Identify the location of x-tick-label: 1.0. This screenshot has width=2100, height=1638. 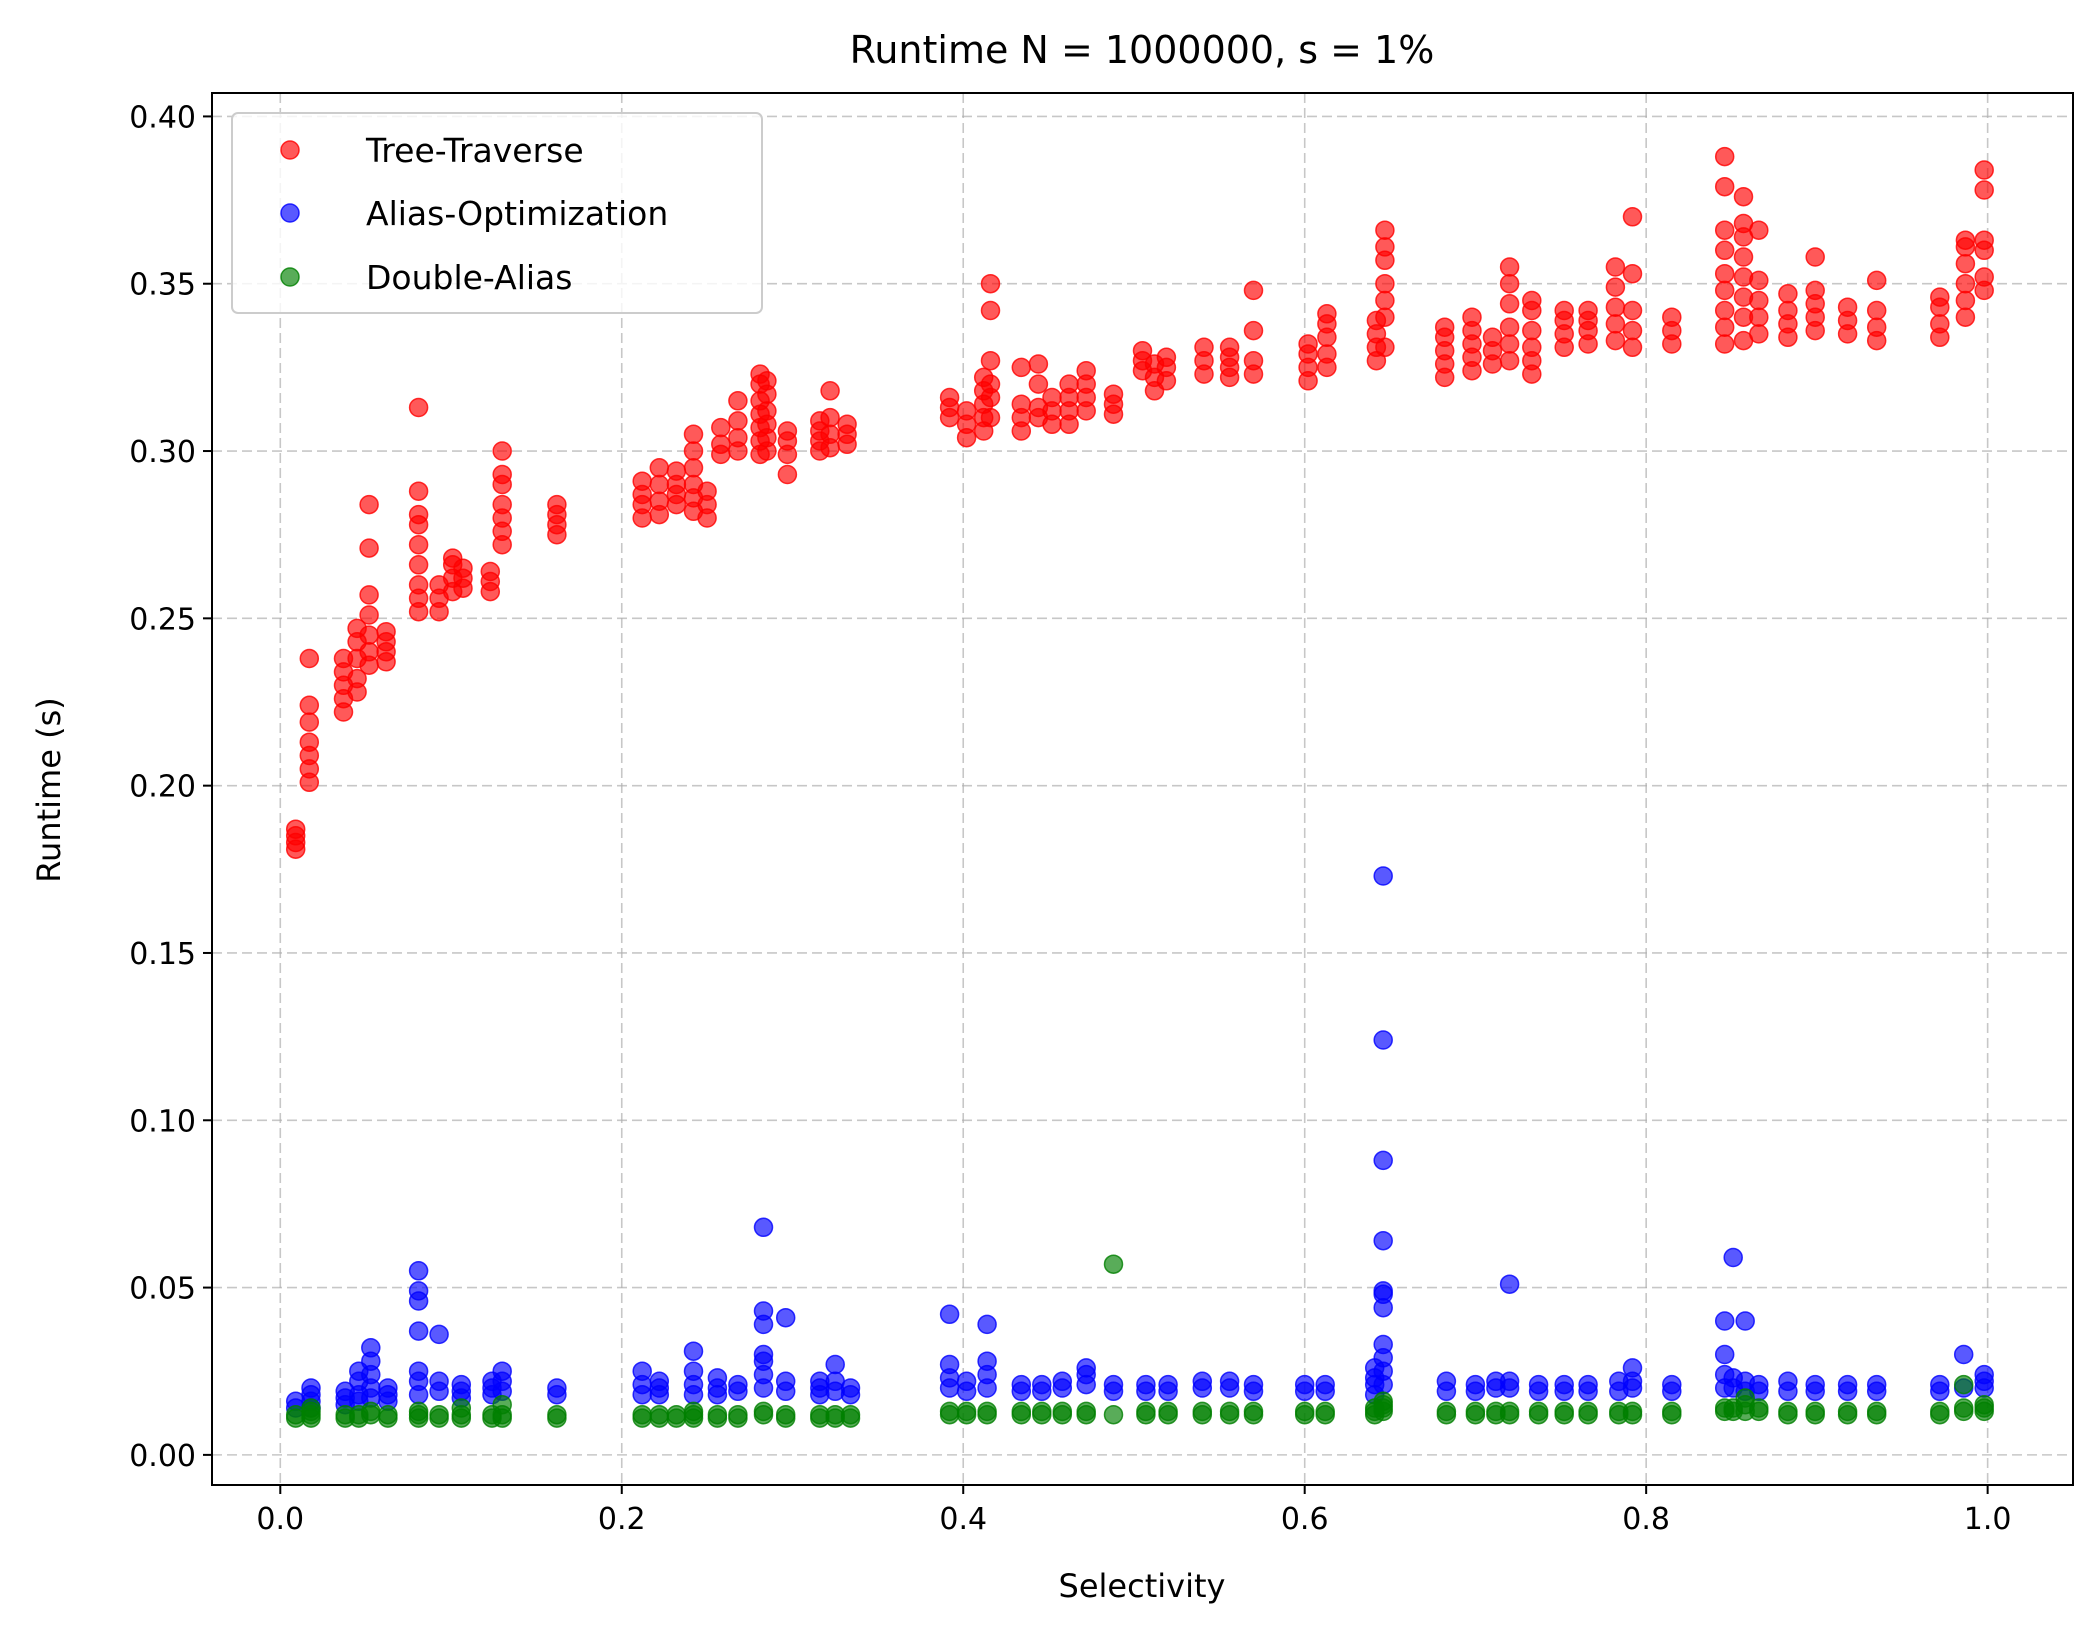
(1988, 1519).